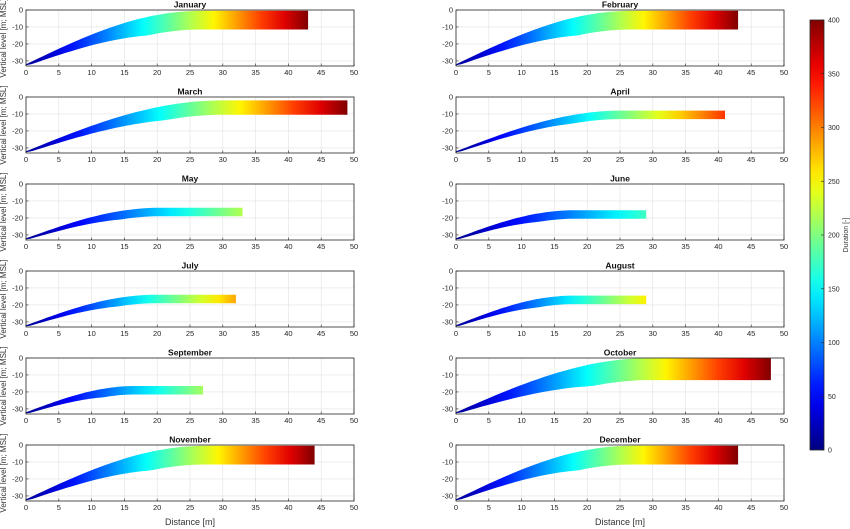  Describe the element at coordinates (4, 385) in the screenshot. I see `y-axis-label: Vertical level [m; MSL]` at that location.